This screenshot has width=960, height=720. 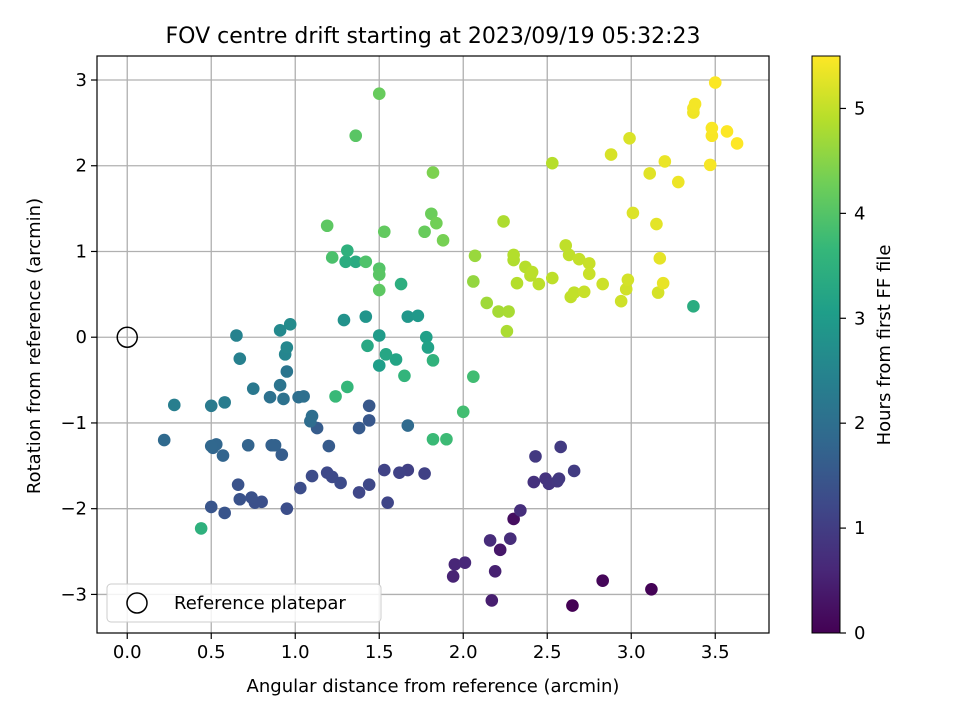 I want to click on reference-marker, so click(x=127, y=337).